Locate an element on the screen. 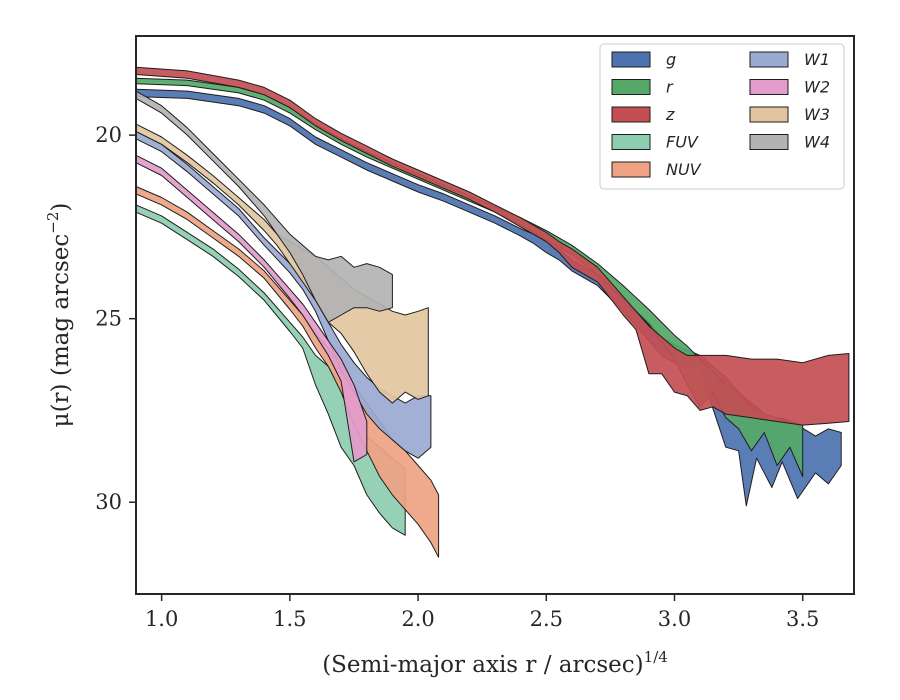 Image resolution: width=900 pixels, height=700 pixels. band-fuv is located at coordinates (270, 370).